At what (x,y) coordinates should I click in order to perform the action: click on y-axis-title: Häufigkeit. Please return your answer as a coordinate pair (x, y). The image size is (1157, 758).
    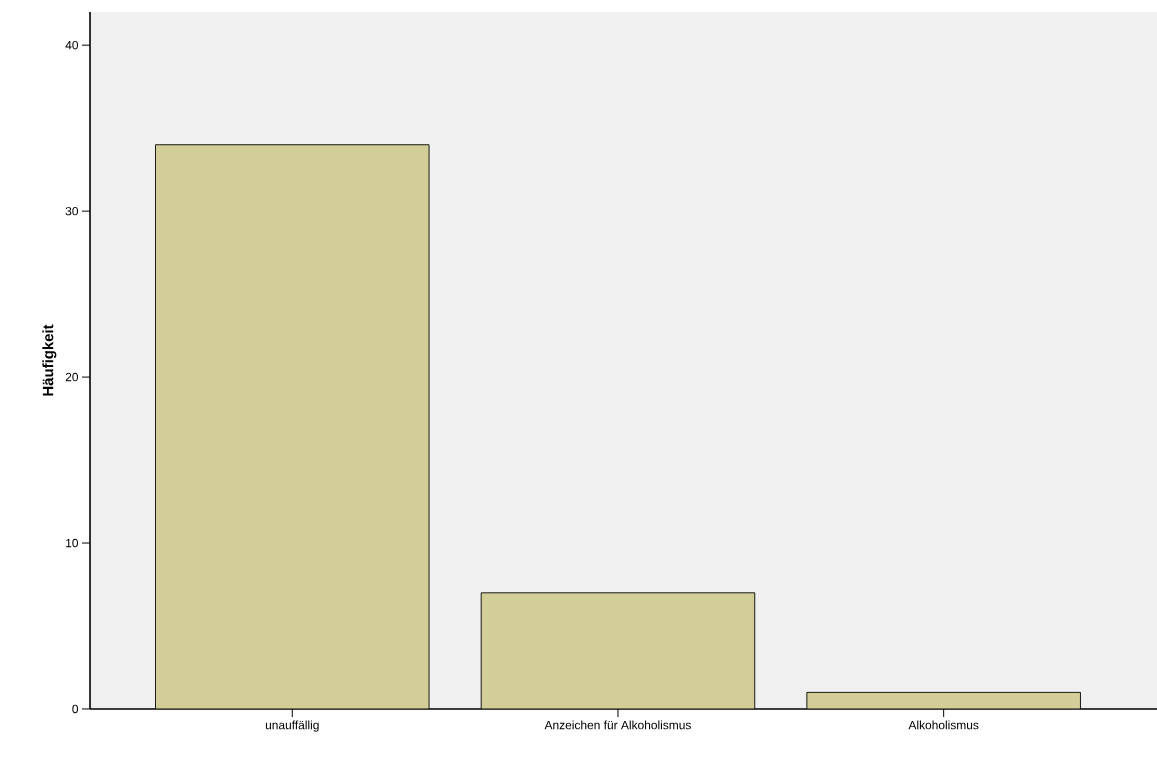
    Looking at the image, I should click on (49, 360).